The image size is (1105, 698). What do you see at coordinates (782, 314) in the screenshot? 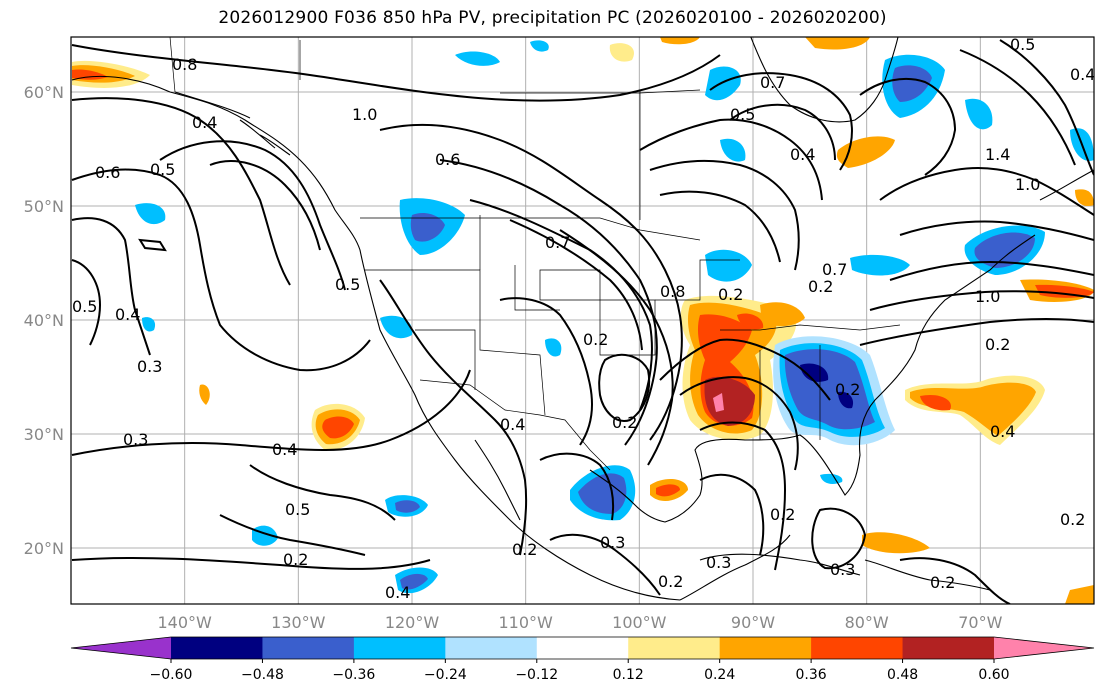
I see `positive-anomaly-ohio` at bounding box center [782, 314].